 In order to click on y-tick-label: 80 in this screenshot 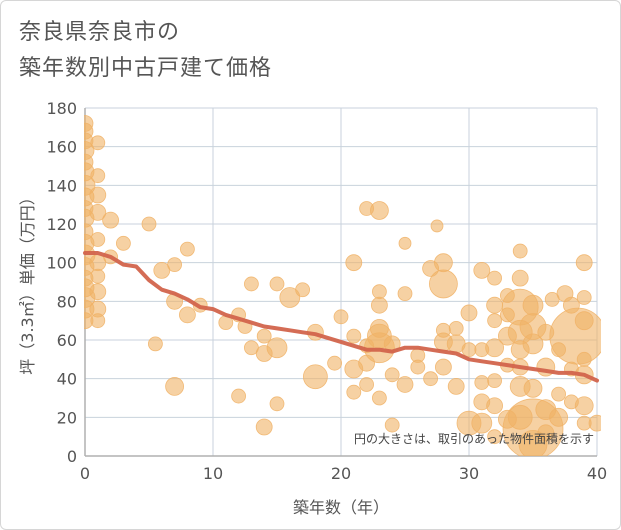, I will do `click(67, 301)`.